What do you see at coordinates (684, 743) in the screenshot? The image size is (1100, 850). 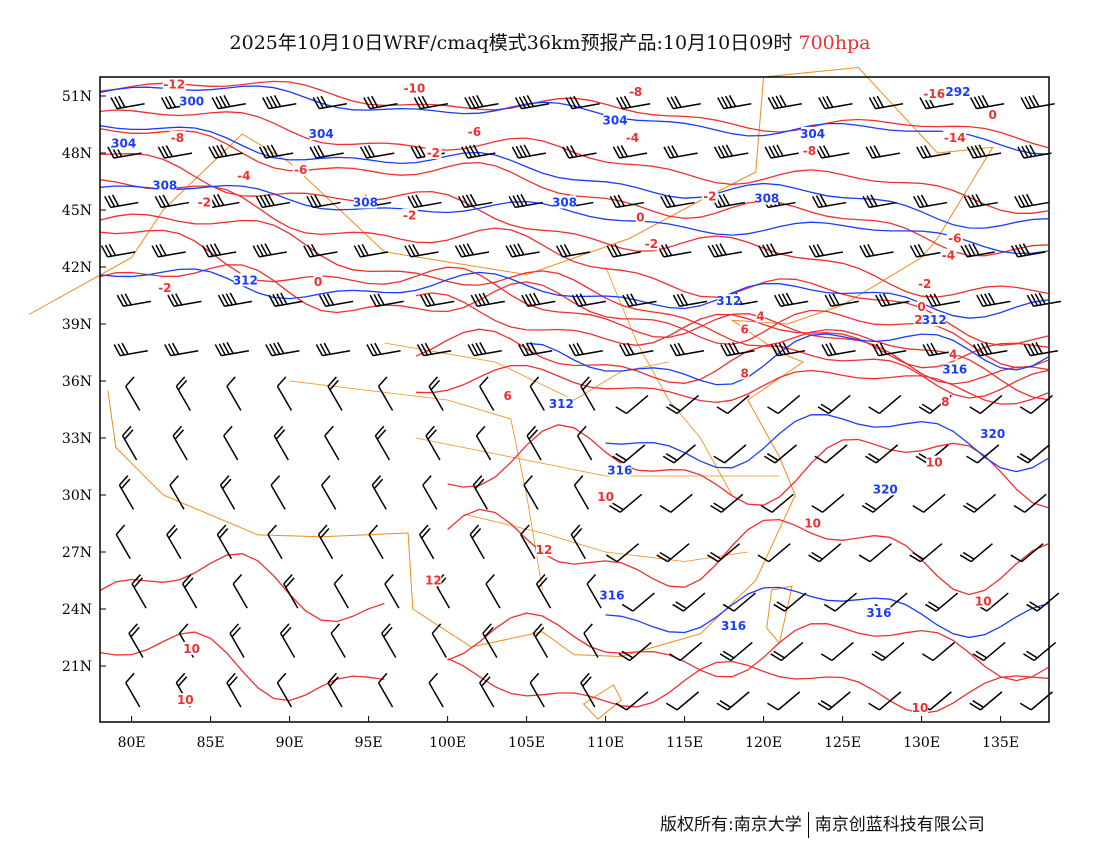 I see `lon-tick-label: 115E` at bounding box center [684, 743].